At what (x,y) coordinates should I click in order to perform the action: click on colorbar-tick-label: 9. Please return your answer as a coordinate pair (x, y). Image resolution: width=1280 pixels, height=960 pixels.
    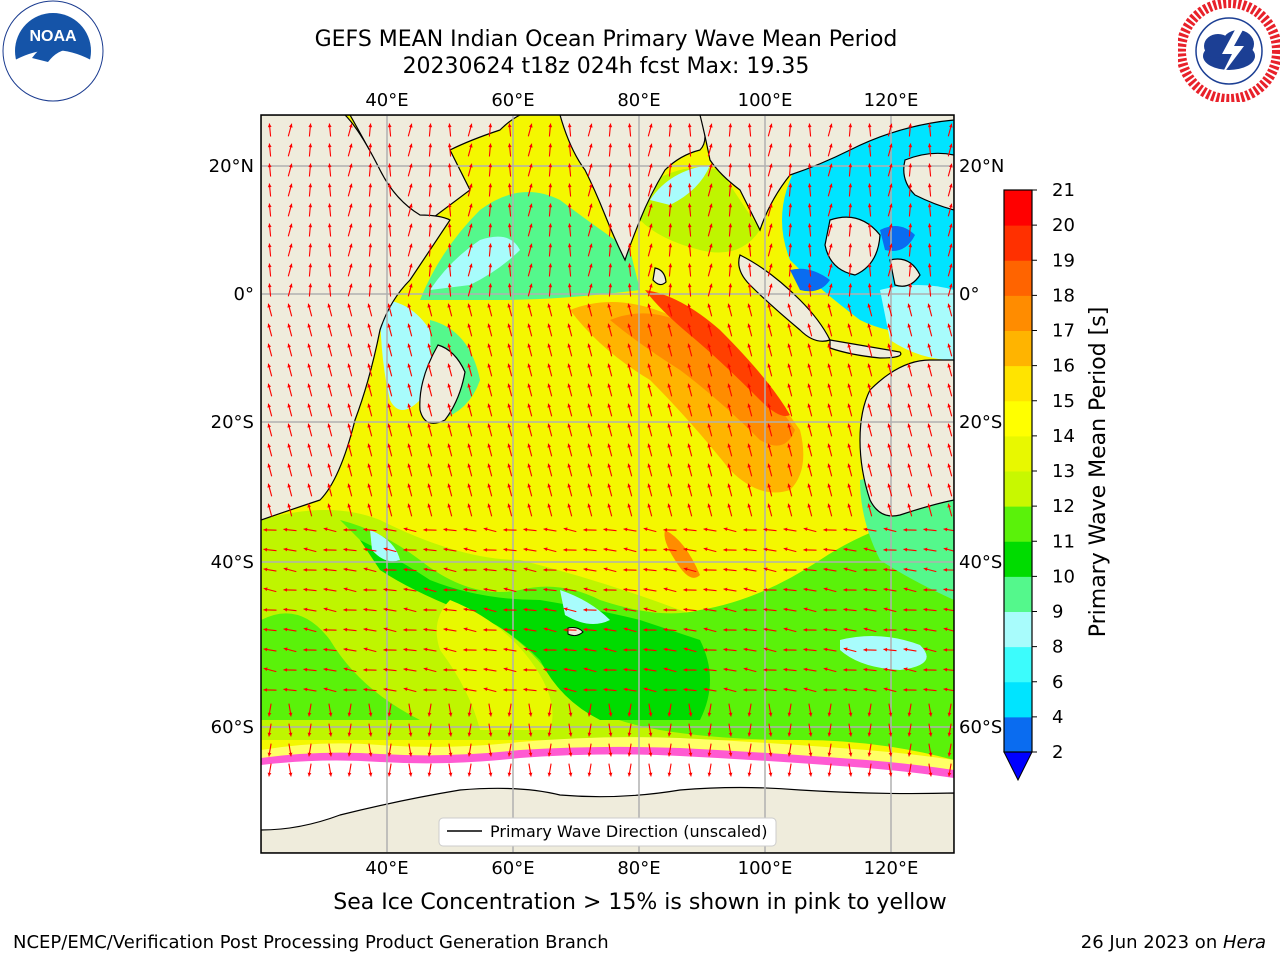
    Looking at the image, I should click on (1057, 612).